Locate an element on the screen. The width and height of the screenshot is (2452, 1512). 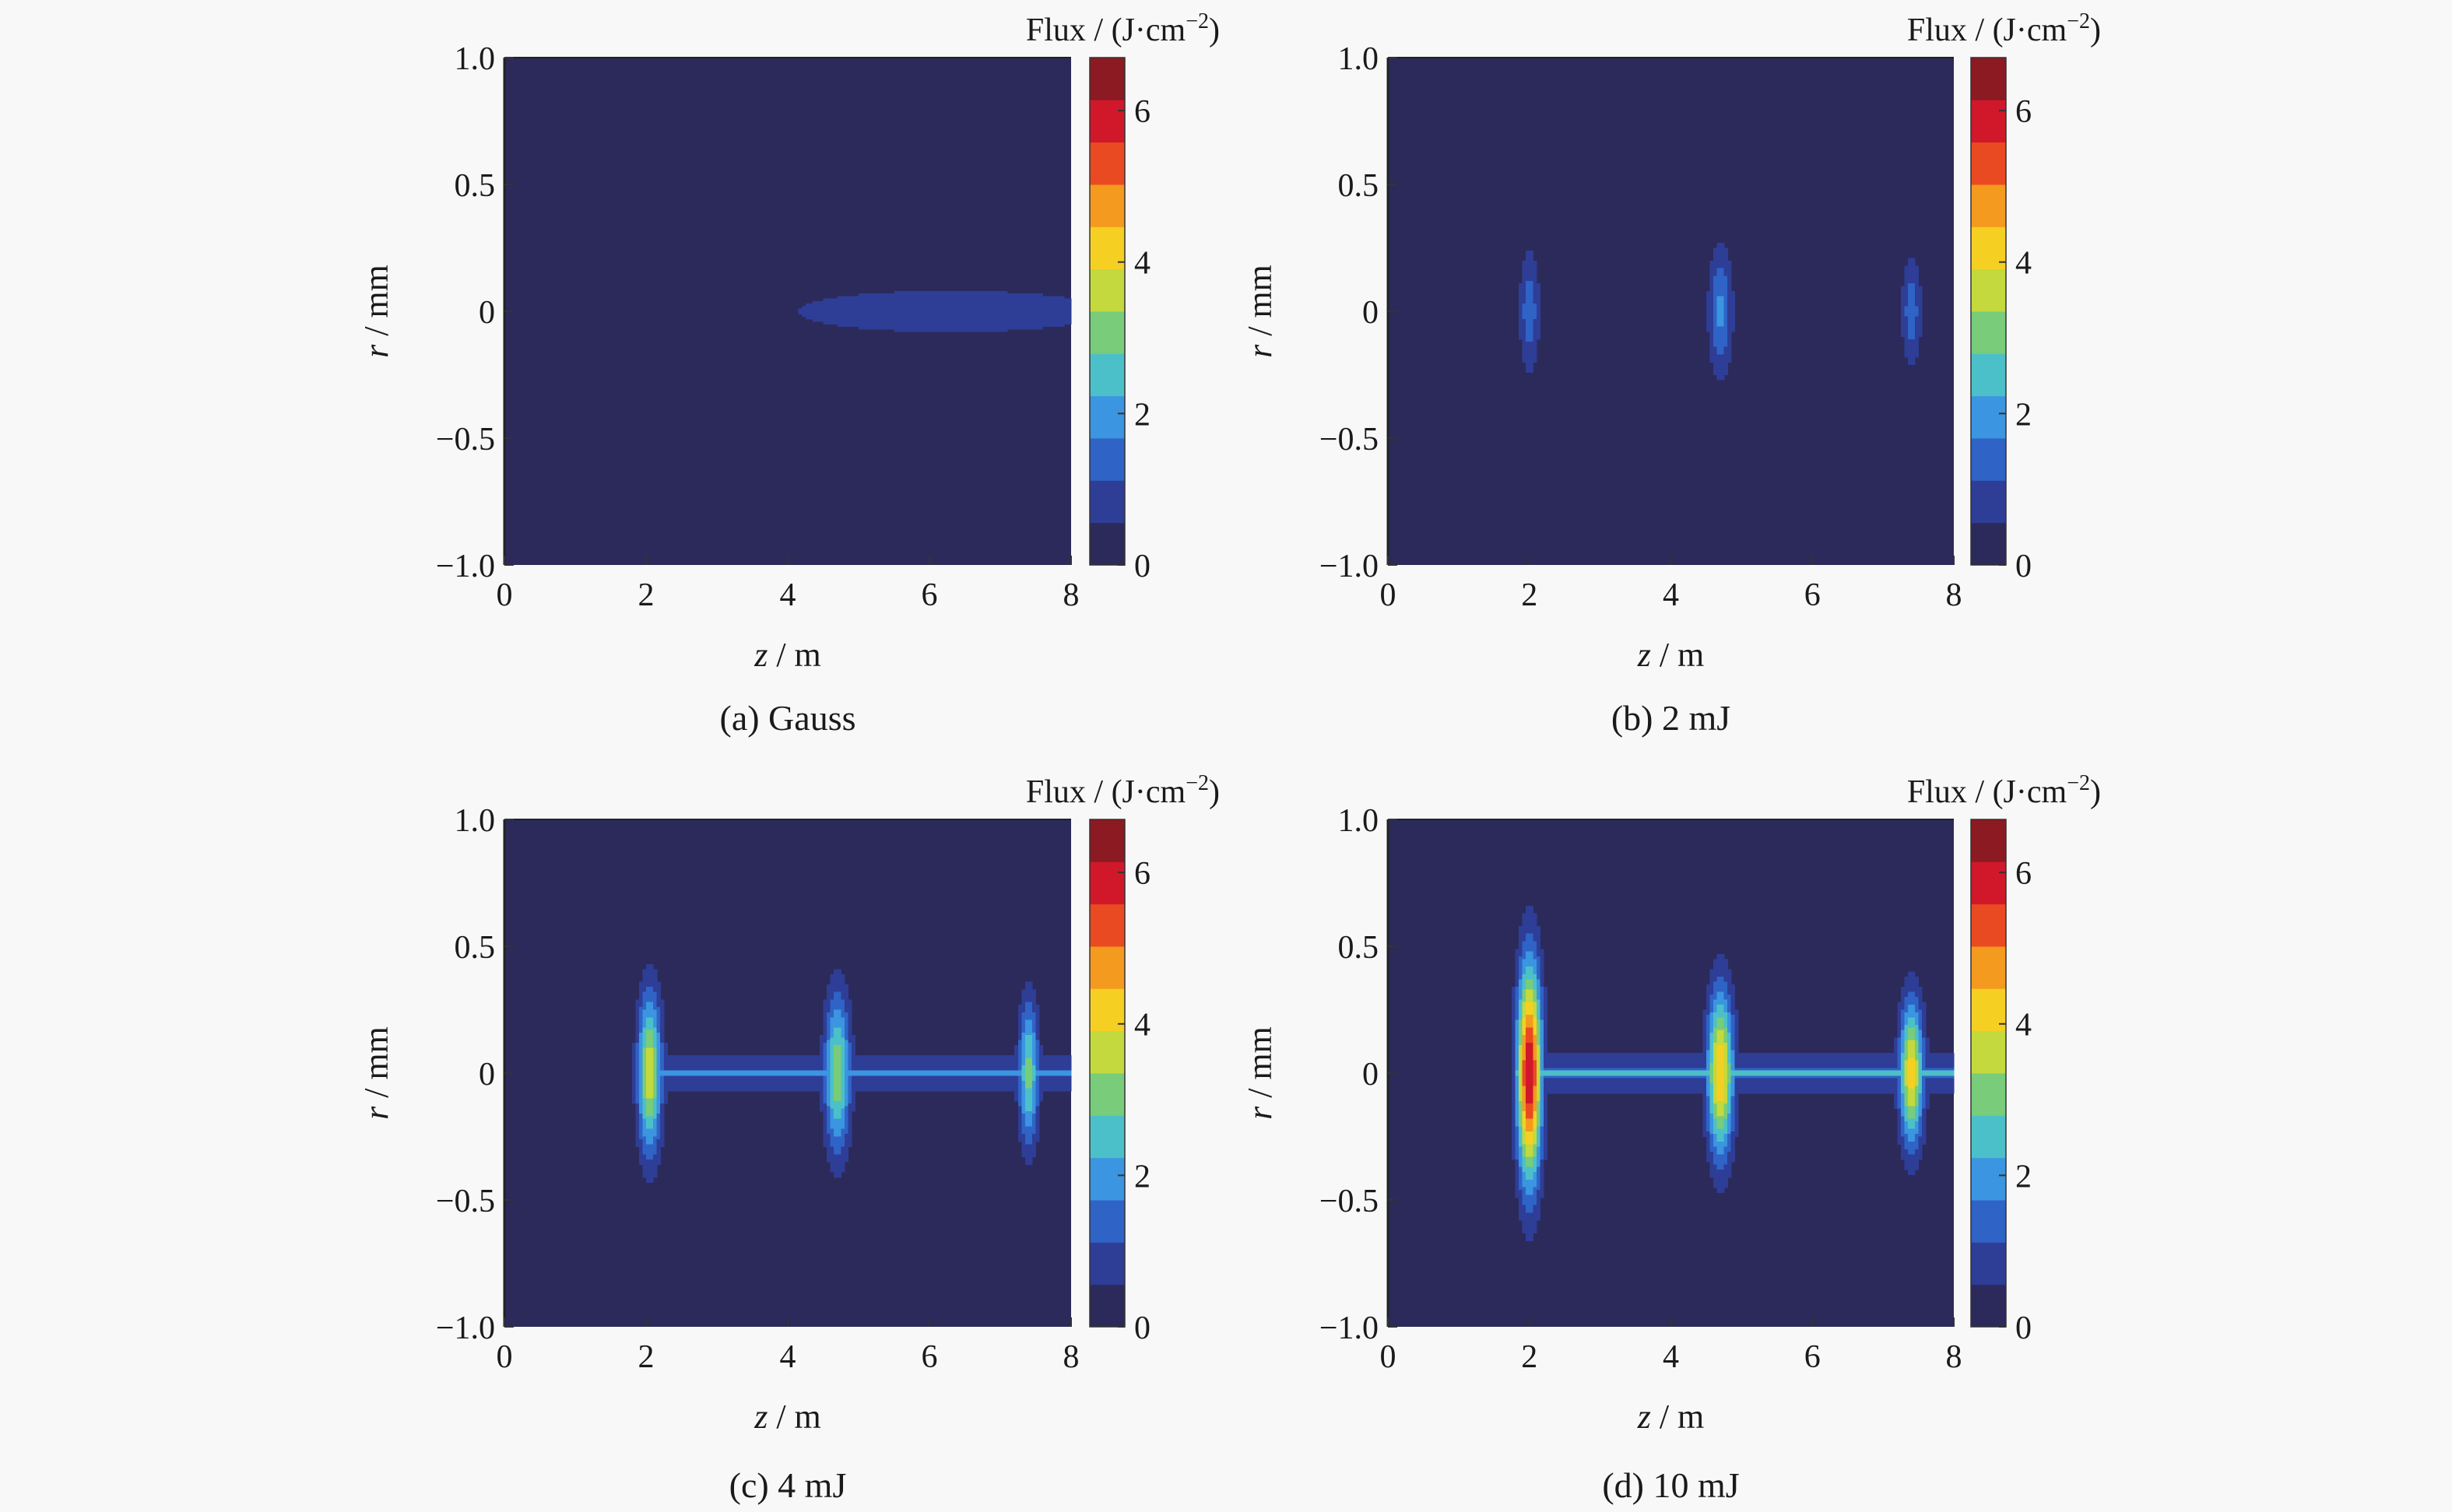
x-axis-label-unit: / m is located at coordinates (794, 1417).